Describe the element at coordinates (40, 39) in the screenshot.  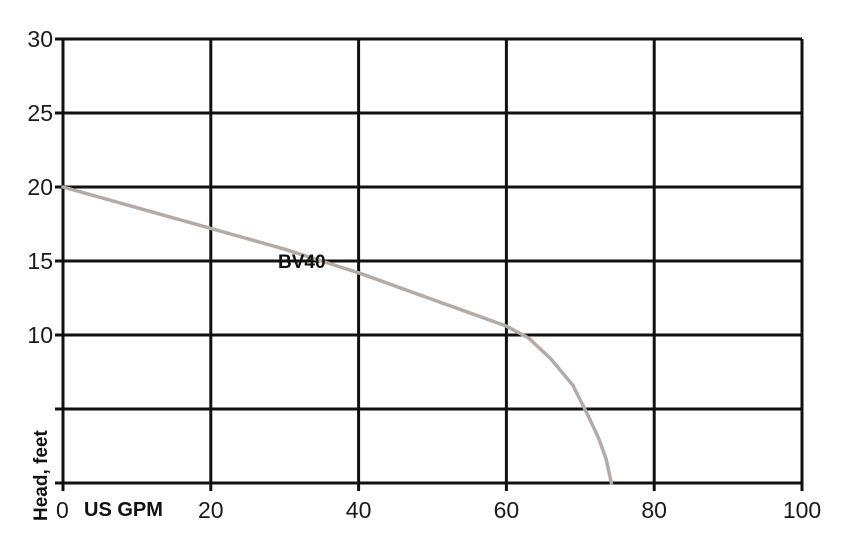
I see `y-tick-label-30: 30` at that location.